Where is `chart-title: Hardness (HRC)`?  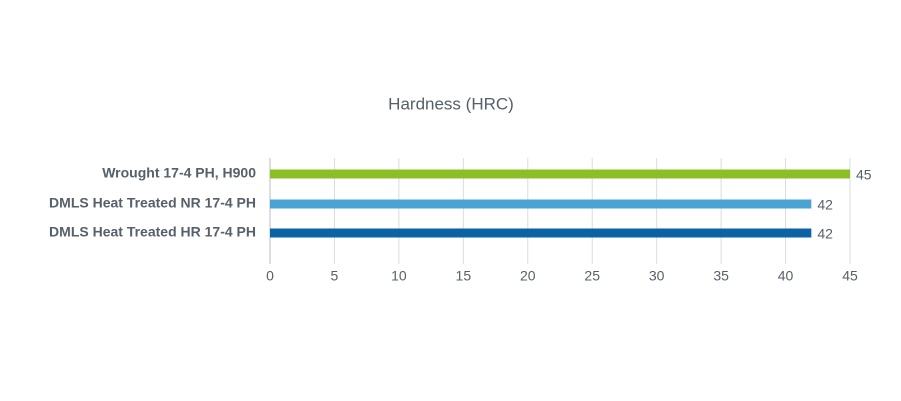 chart-title: Hardness (HRC) is located at coordinates (451, 103).